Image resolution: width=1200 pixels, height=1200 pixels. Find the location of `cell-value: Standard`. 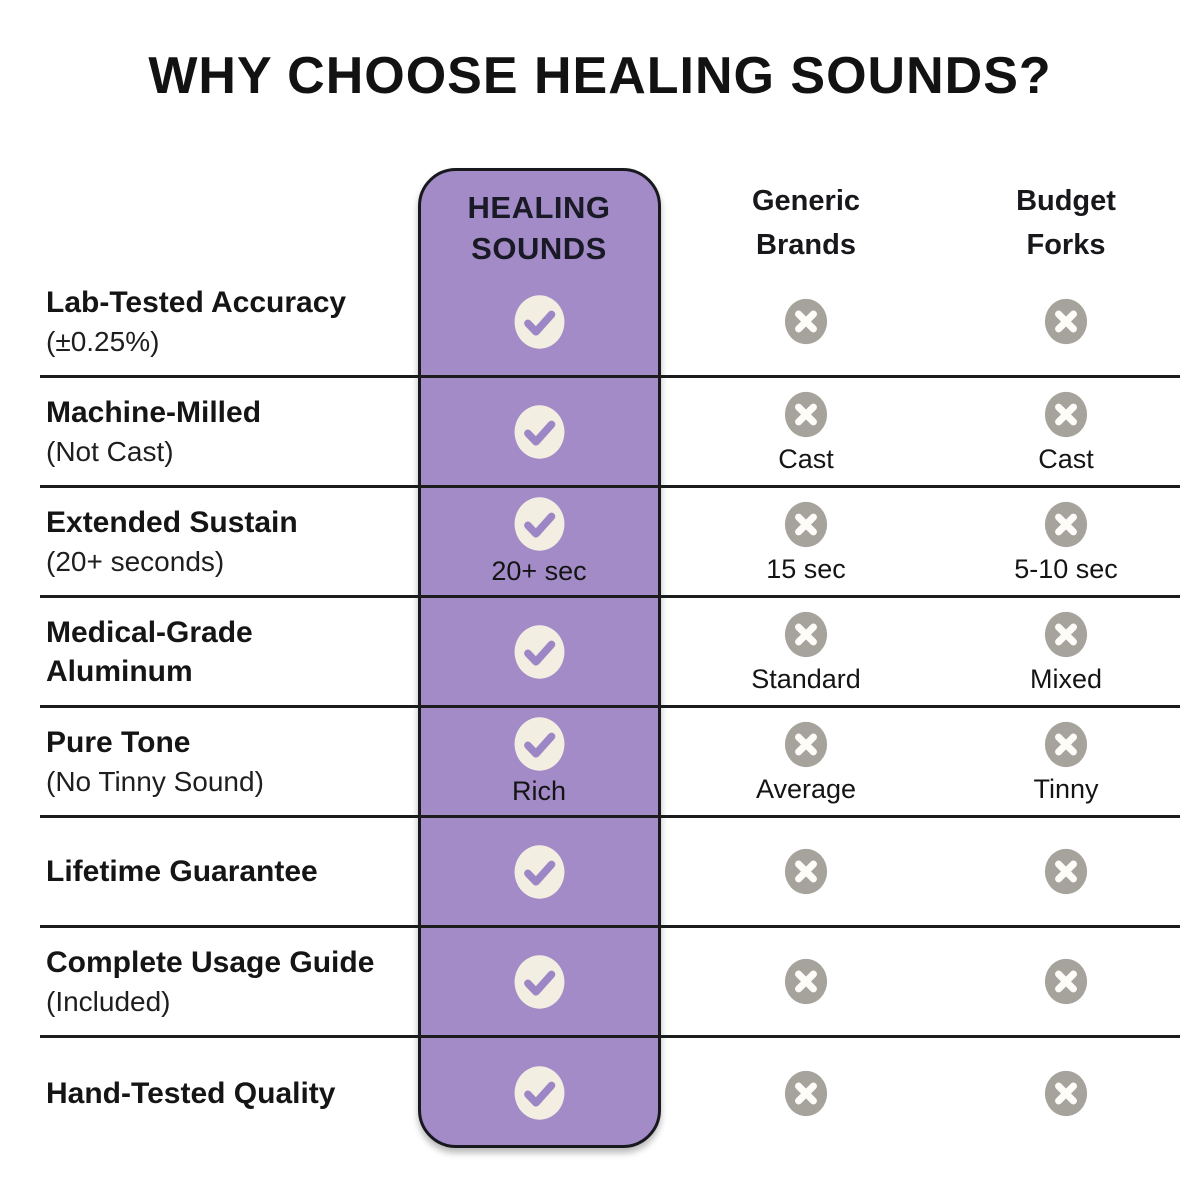

cell-value: Standard is located at coordinates (806, 678).